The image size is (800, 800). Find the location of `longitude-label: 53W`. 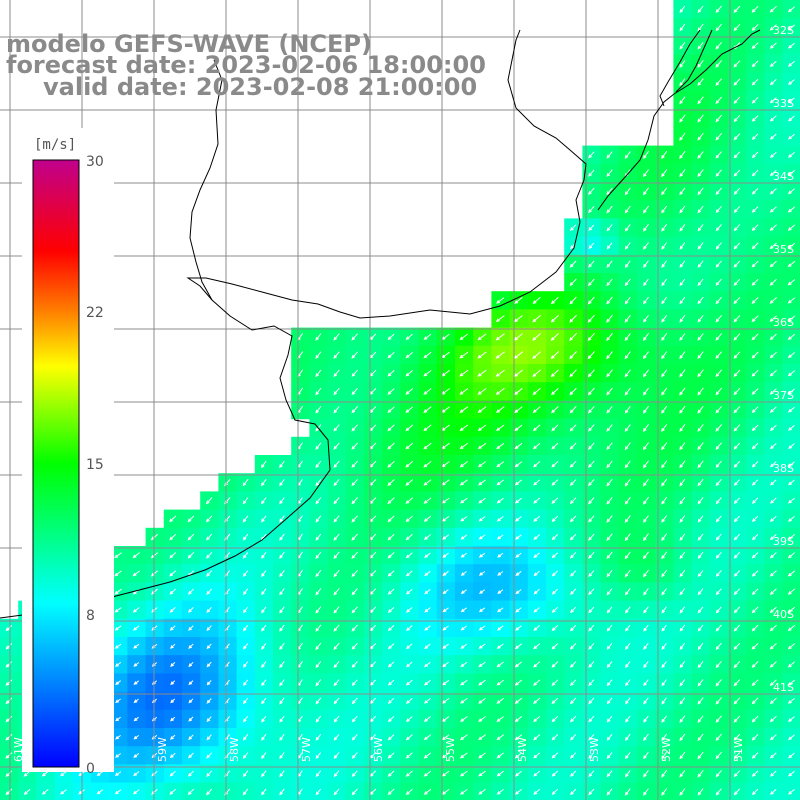

longitude-label: 53W is located at coordinates (594, 749).